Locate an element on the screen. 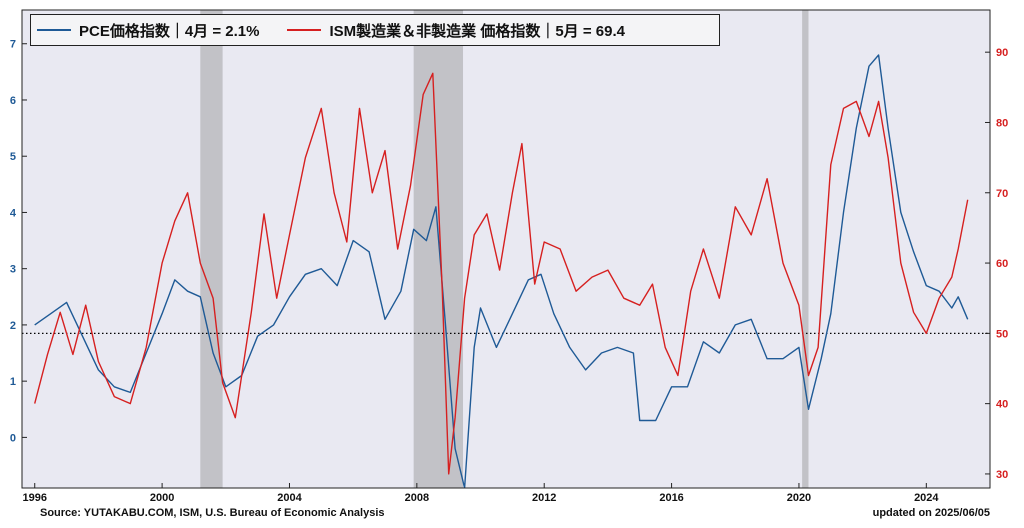 The width and height of the screenshot is (1024, 528). legend-label-pce: PCE価格指数｜4月 = 2.1% is located at coordinates (169, 31).